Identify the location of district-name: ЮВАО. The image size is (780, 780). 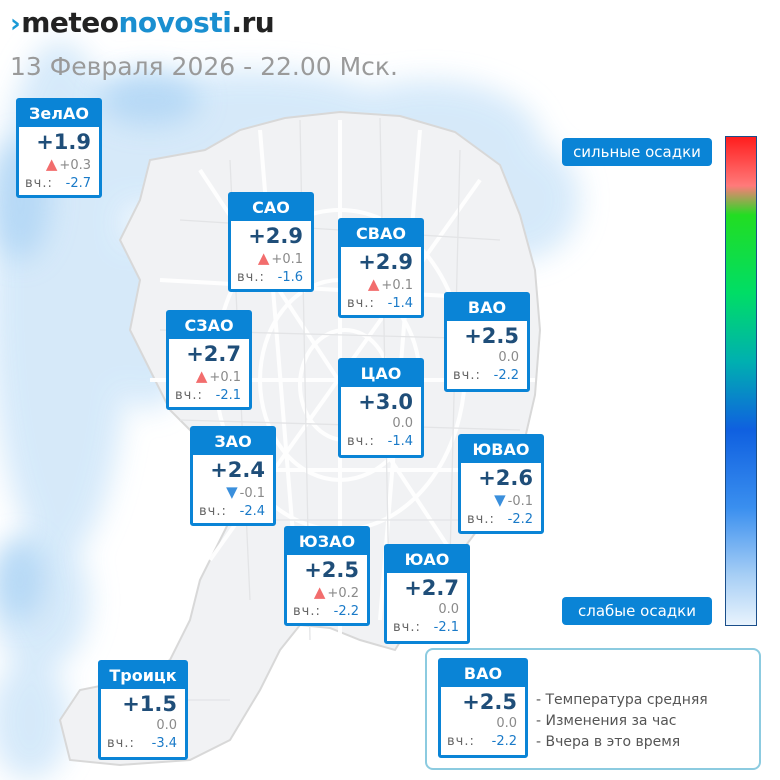
(501, 450).